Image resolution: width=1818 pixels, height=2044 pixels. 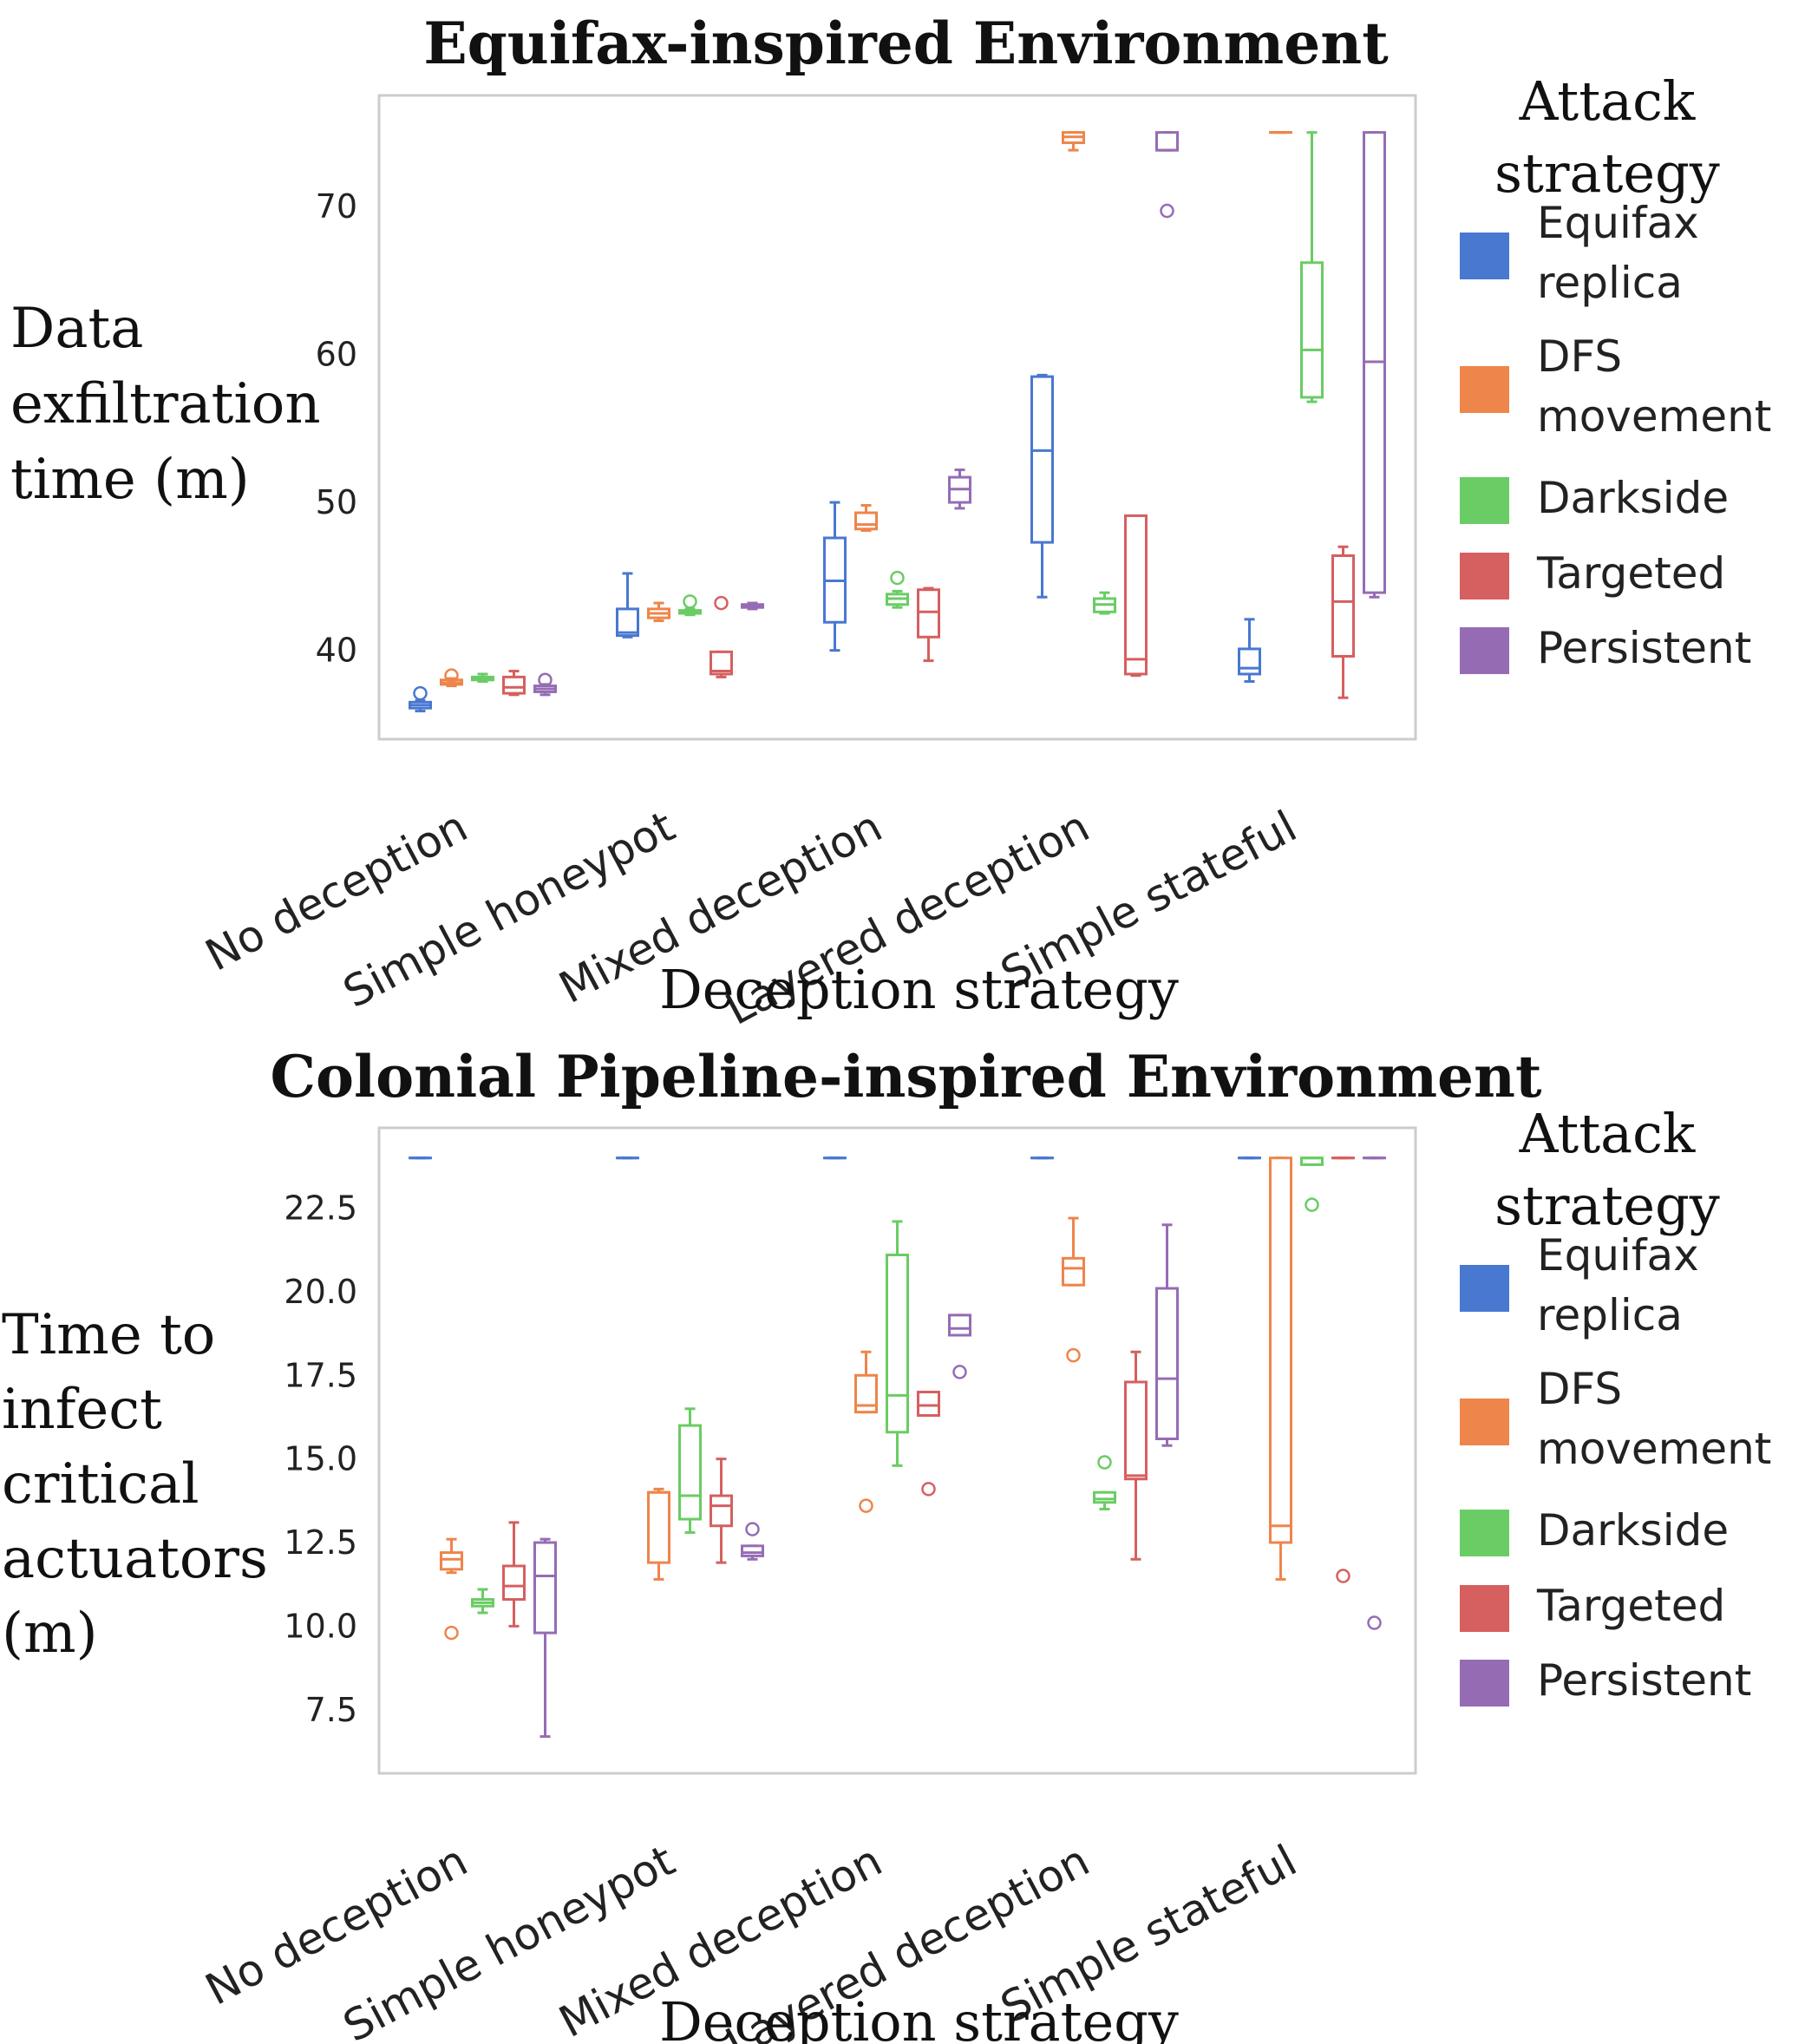 I want to click on y-tick-label: 20.0, so click(x=320, y=1292).